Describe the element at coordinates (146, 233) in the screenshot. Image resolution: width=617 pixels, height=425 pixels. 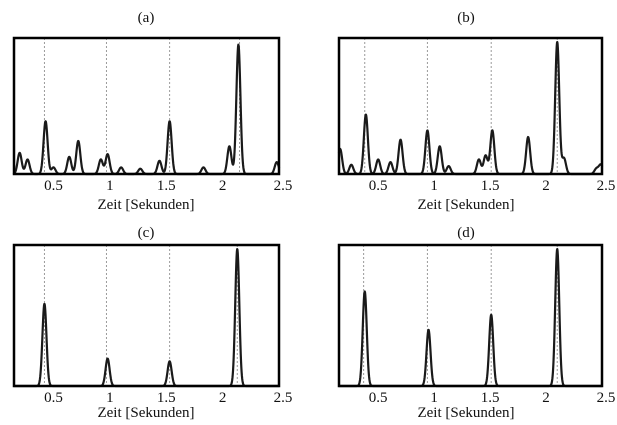
I see `panel-title: (c)` at that location.